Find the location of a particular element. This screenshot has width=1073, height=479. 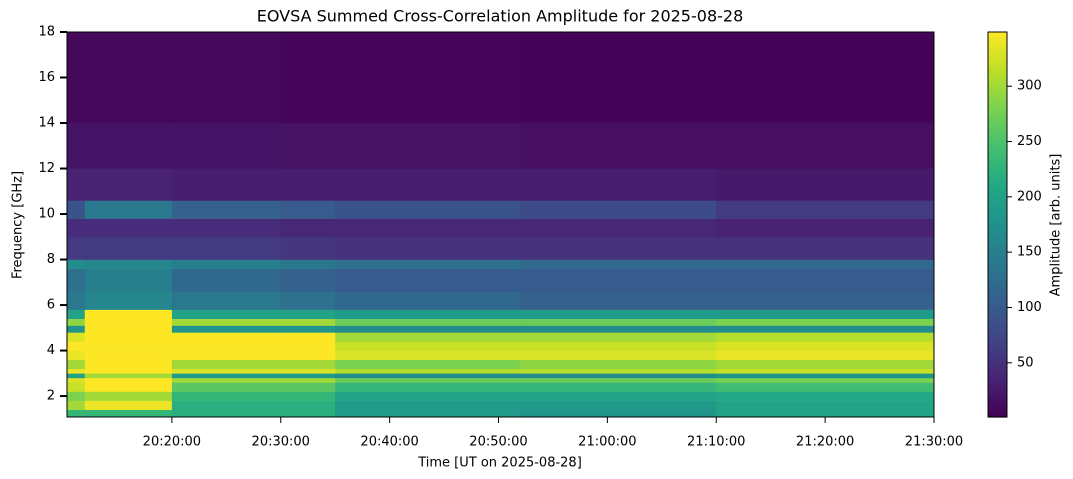

y-tick-label: 14 is located at coordinates (46, 123).